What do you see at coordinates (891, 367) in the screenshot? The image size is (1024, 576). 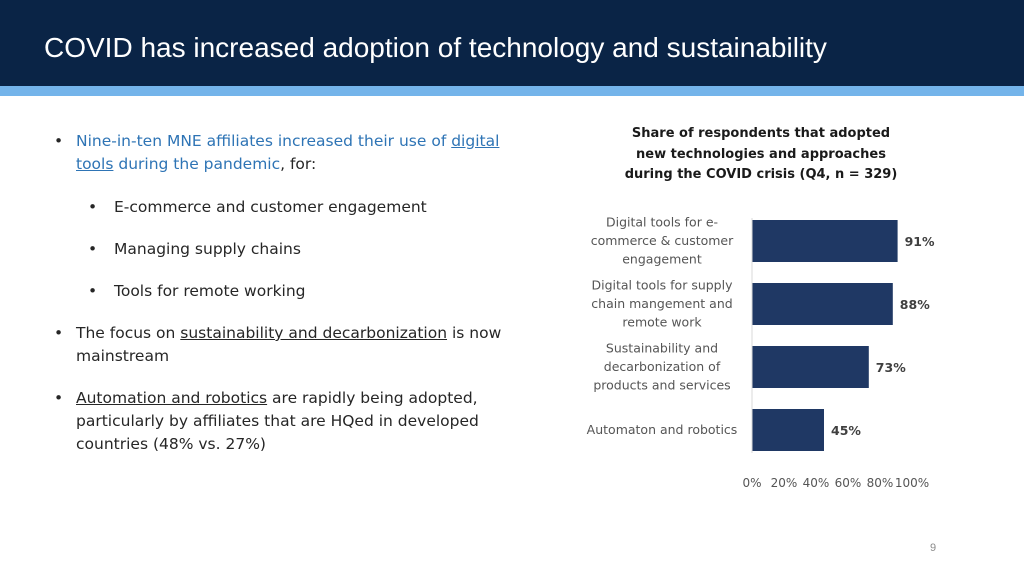 I see `data-label-2: 73%` at bounding box center [891, 367].